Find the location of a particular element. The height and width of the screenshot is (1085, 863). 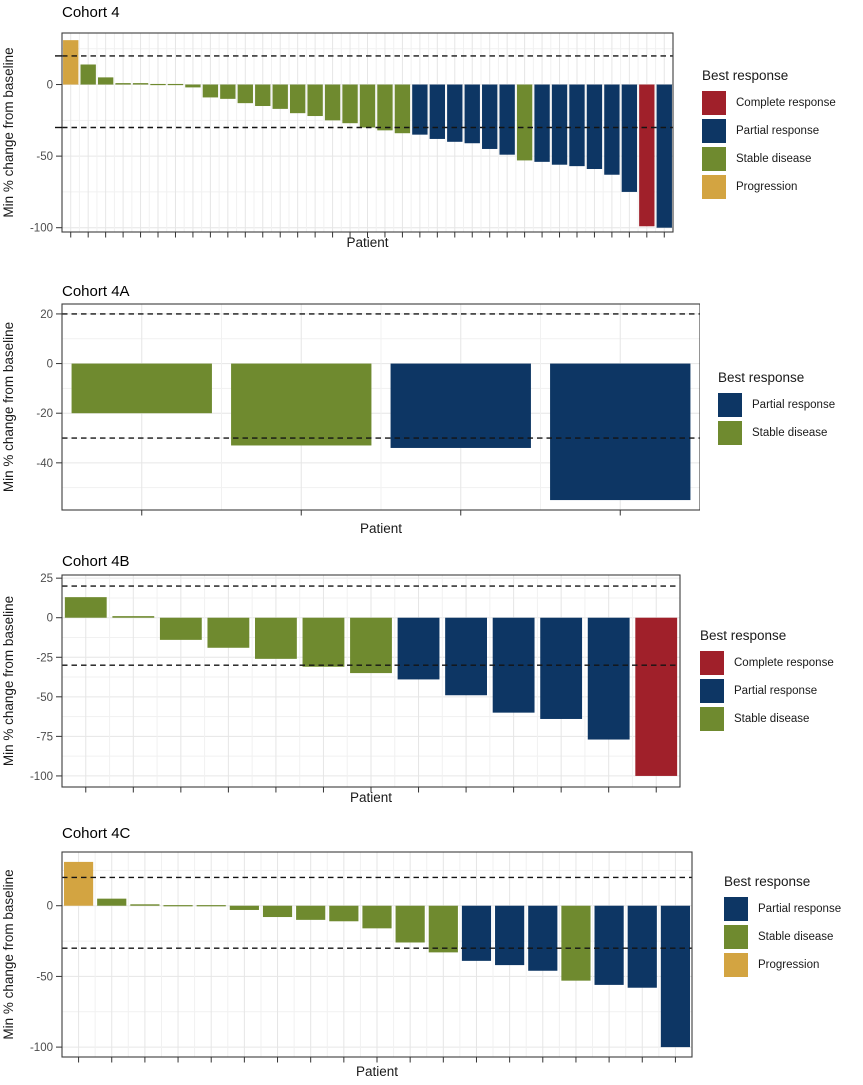

bar-patient-29-partial_response is located at coordinates (559, 124).